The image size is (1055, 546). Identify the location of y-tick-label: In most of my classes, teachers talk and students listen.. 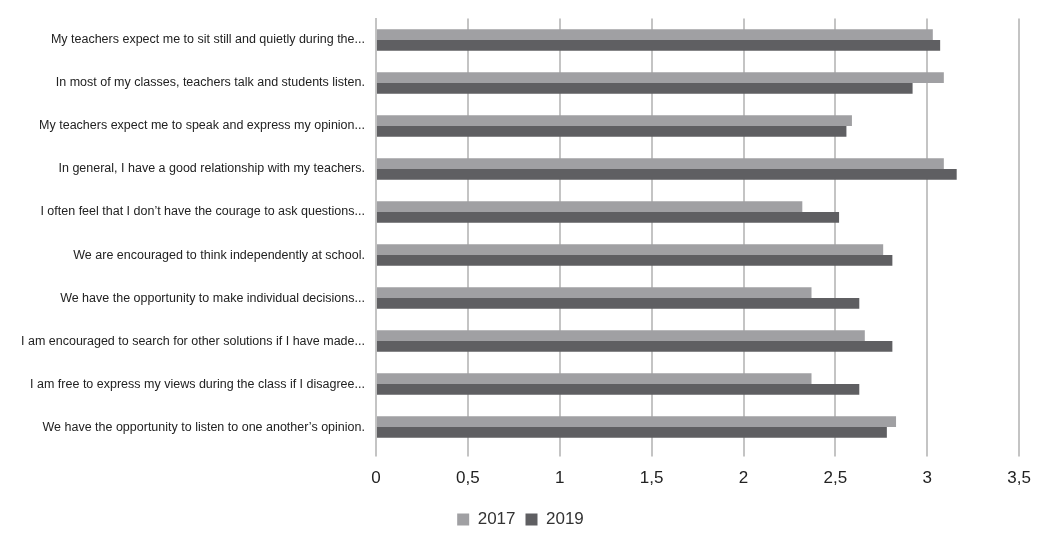
(210, 82).